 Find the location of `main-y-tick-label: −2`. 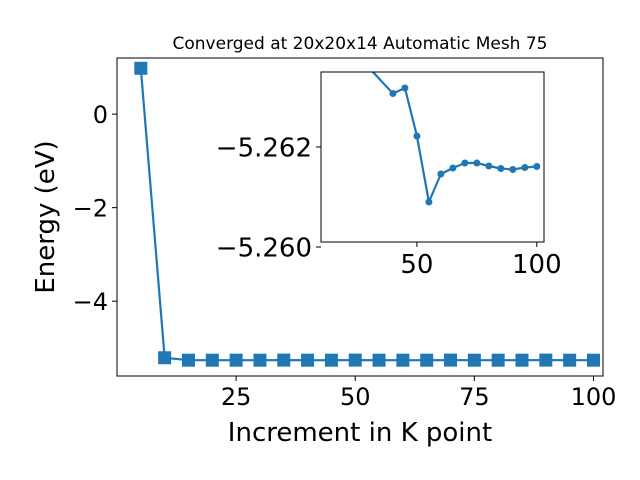

main-y-tick-label: −2 is located at coordinates (90, 208).